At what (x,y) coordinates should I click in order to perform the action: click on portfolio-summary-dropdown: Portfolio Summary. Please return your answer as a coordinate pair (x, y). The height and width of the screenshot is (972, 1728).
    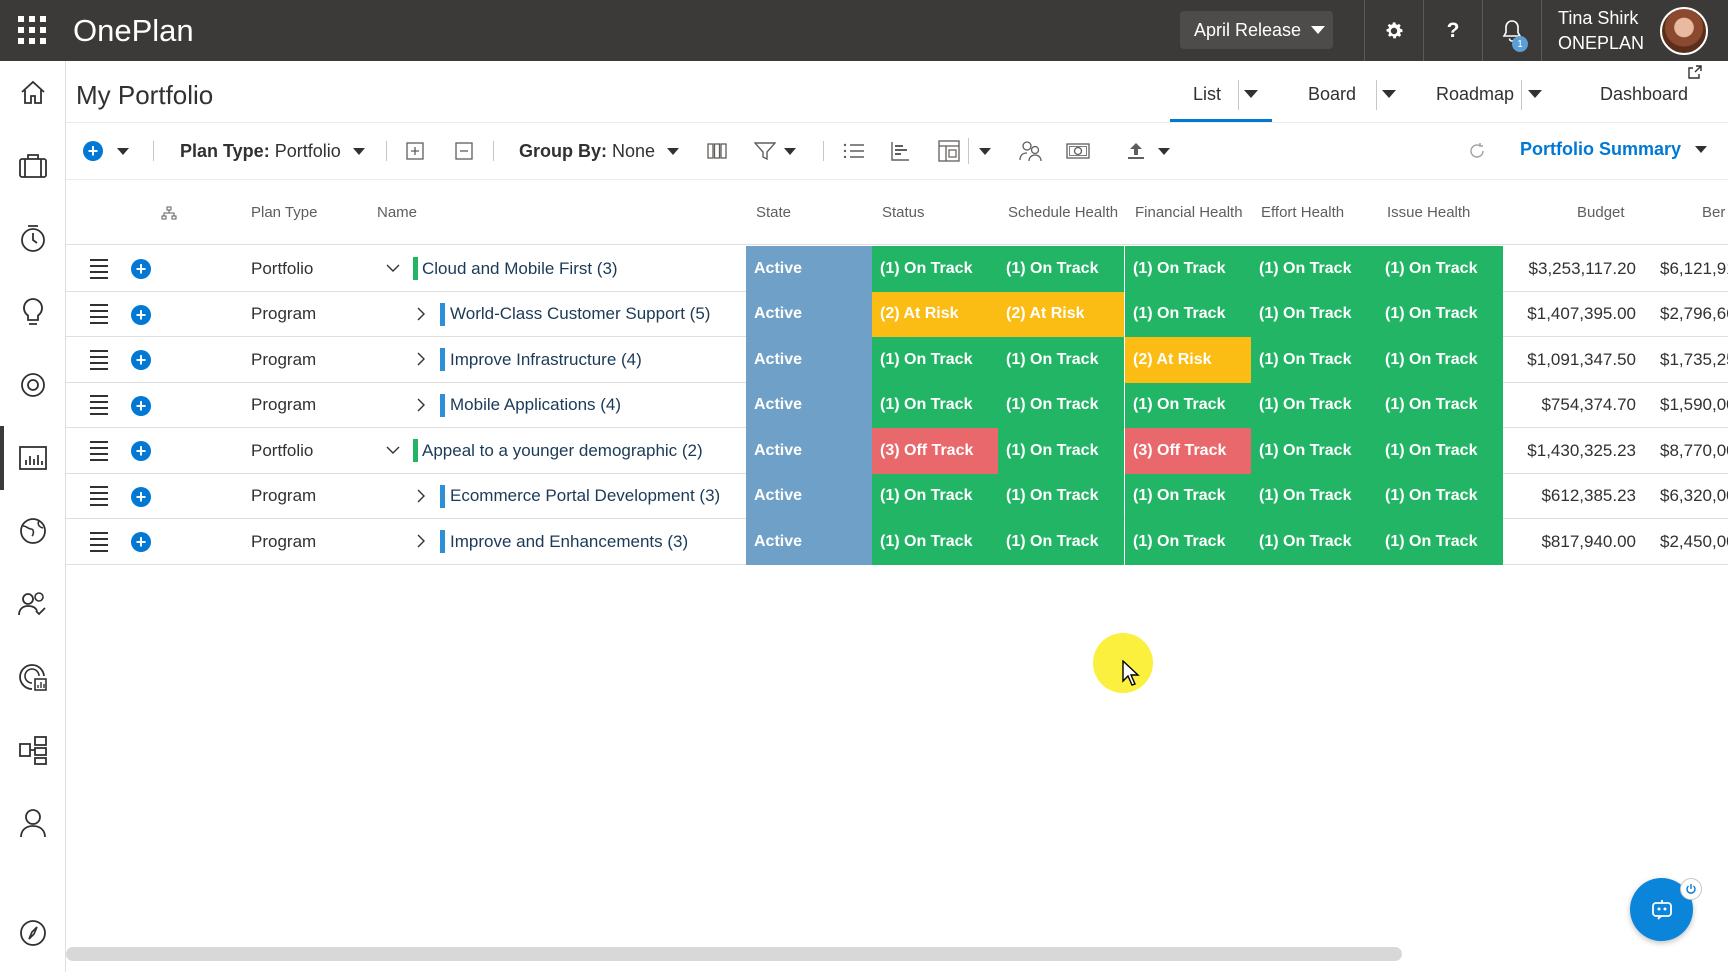
    Looking at the image, I should click on (1614, 149).